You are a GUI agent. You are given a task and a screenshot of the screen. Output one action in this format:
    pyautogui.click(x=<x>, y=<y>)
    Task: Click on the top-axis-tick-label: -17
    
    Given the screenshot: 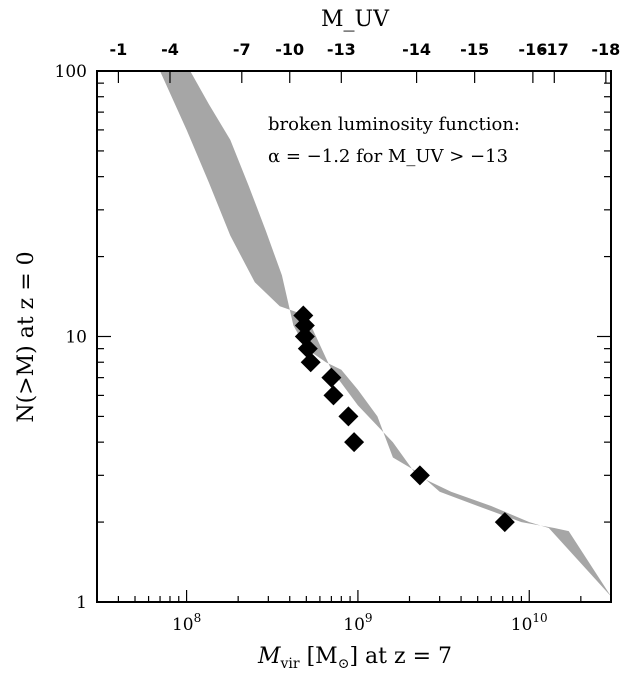 What is the action you would take?
    pyautogui.click(x=554, y=49)
    